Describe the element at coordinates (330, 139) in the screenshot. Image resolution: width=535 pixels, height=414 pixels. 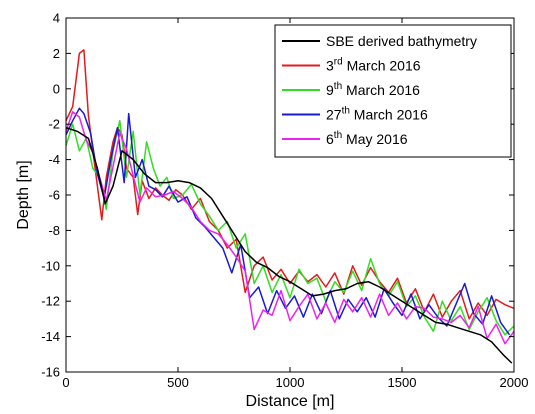
I see `legend-label-base: 6` at that location.